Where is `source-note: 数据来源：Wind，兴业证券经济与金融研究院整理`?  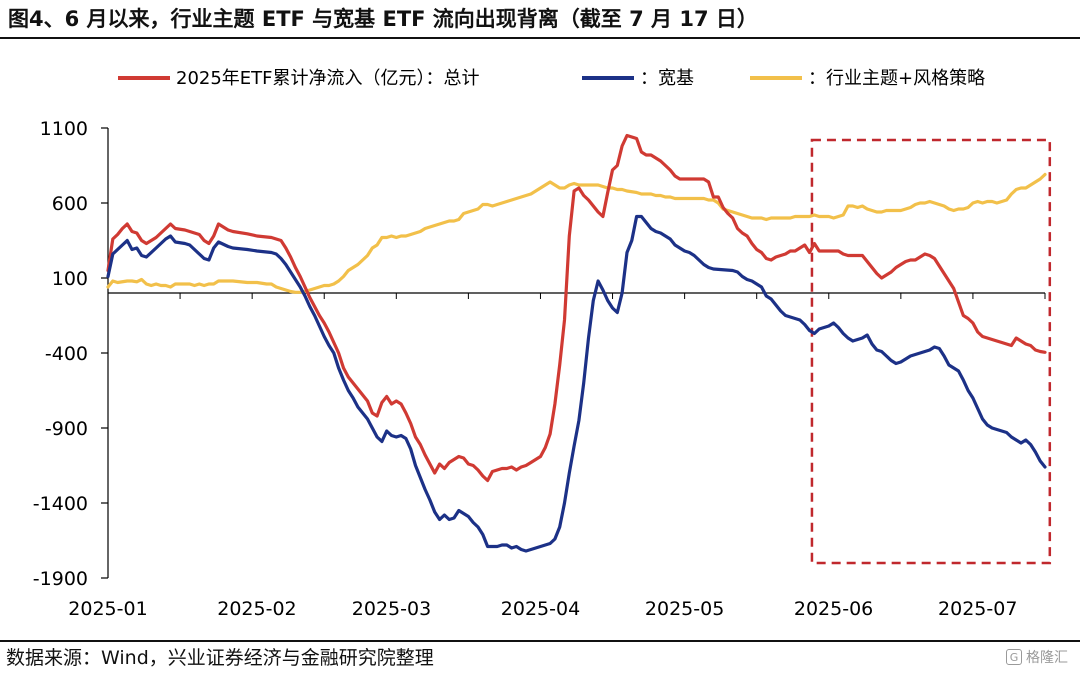
source-note: 数据来源：Wind，兴业证券经济与金融研究院整理 is located at coordinates (220, 658).